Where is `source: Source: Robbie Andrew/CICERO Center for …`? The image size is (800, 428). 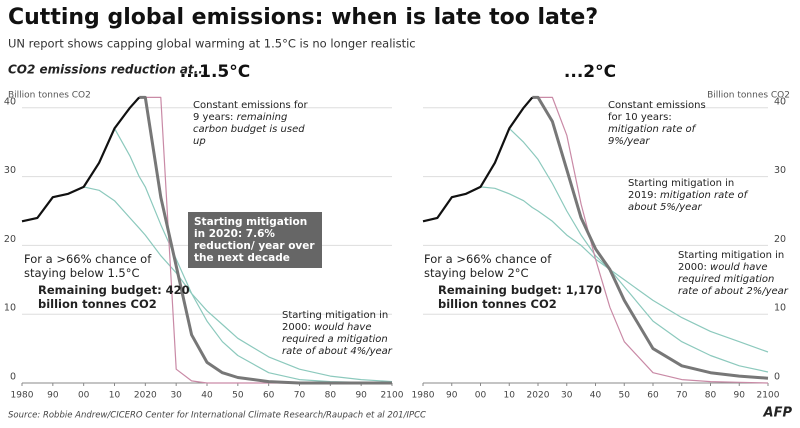 source: Source: Robbie Andrew/CICERO Center for … is located at coordinates (217, 416).